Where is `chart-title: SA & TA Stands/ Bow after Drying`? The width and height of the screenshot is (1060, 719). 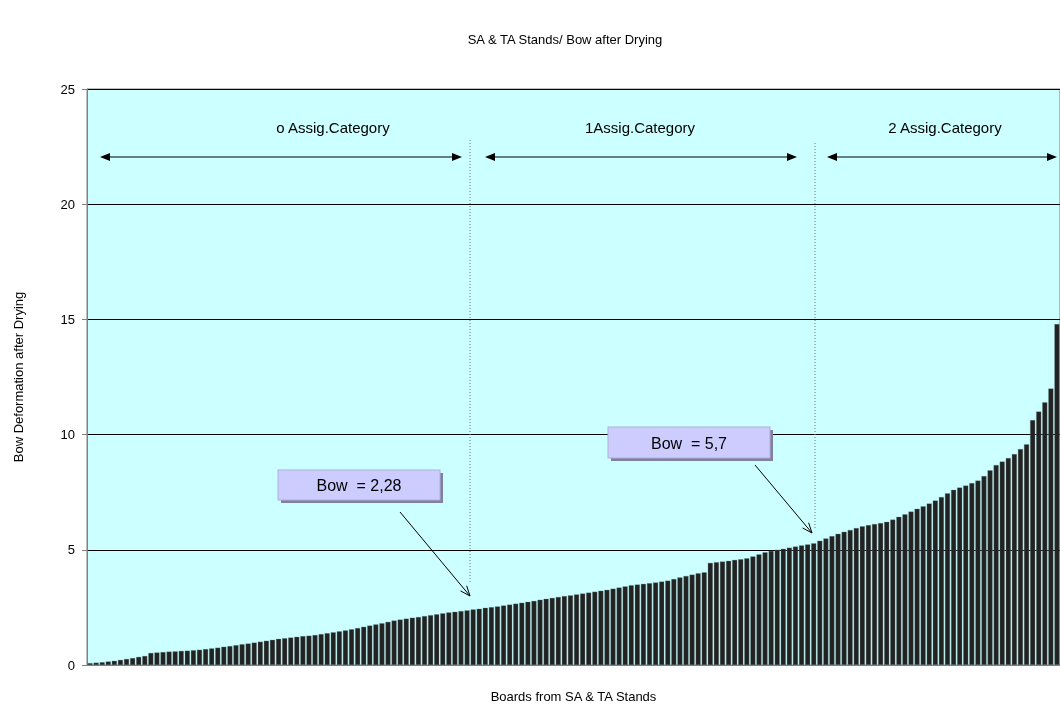 chart-title: SA & TA Stands/ Bow after Drying is located at coordinates (565, 39).